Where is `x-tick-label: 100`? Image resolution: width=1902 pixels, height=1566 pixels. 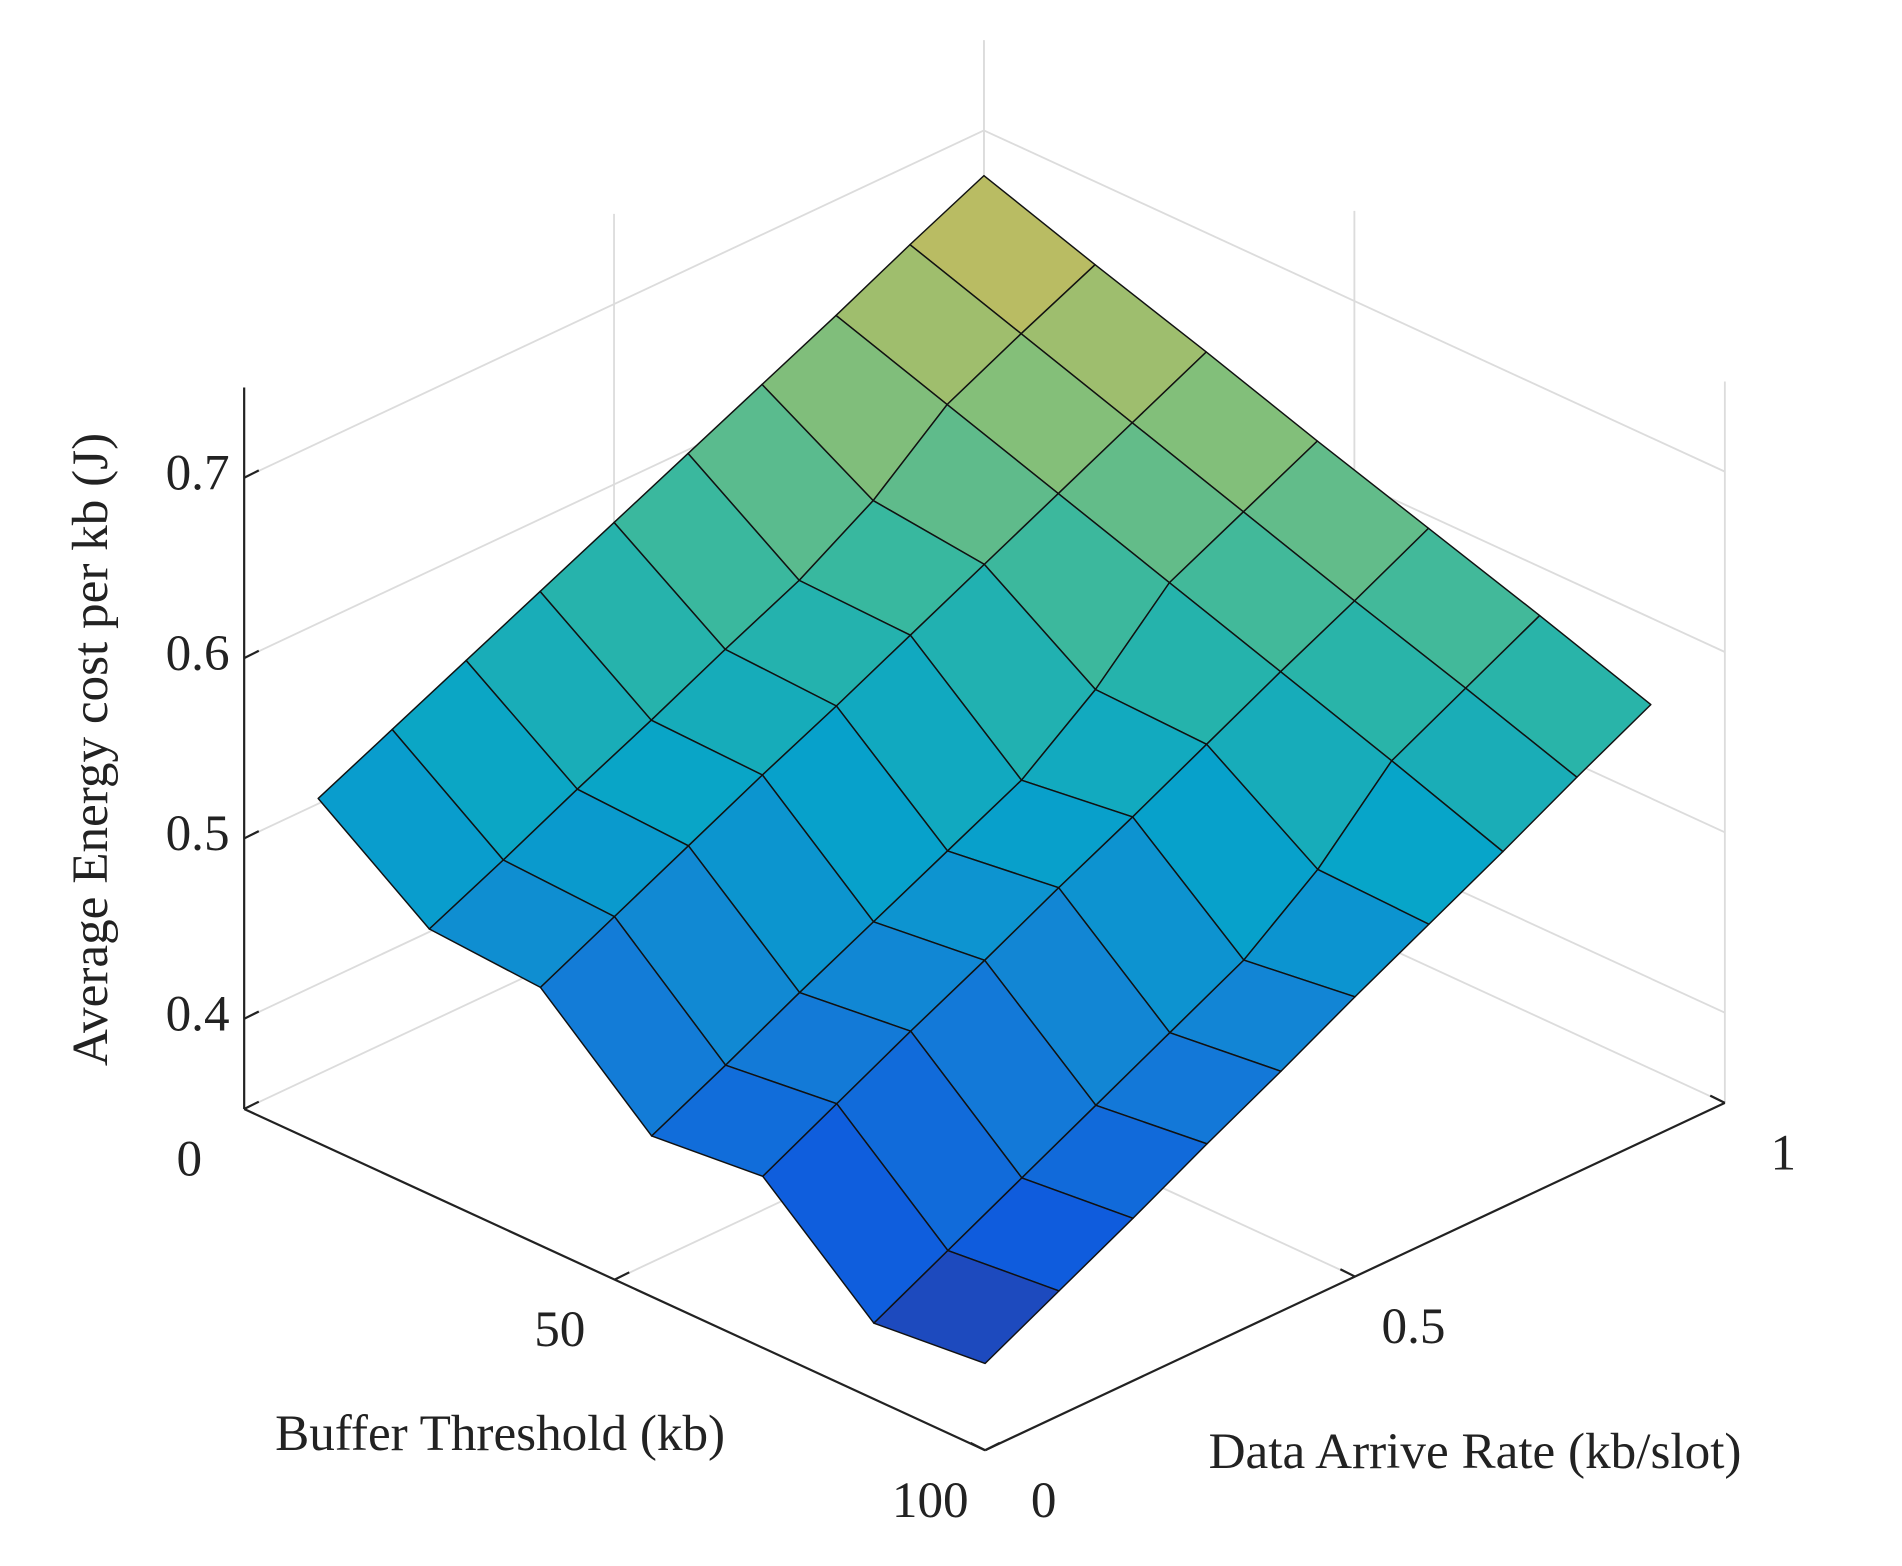
x-tick-label: 100 is located at coordinates (930, 1500).